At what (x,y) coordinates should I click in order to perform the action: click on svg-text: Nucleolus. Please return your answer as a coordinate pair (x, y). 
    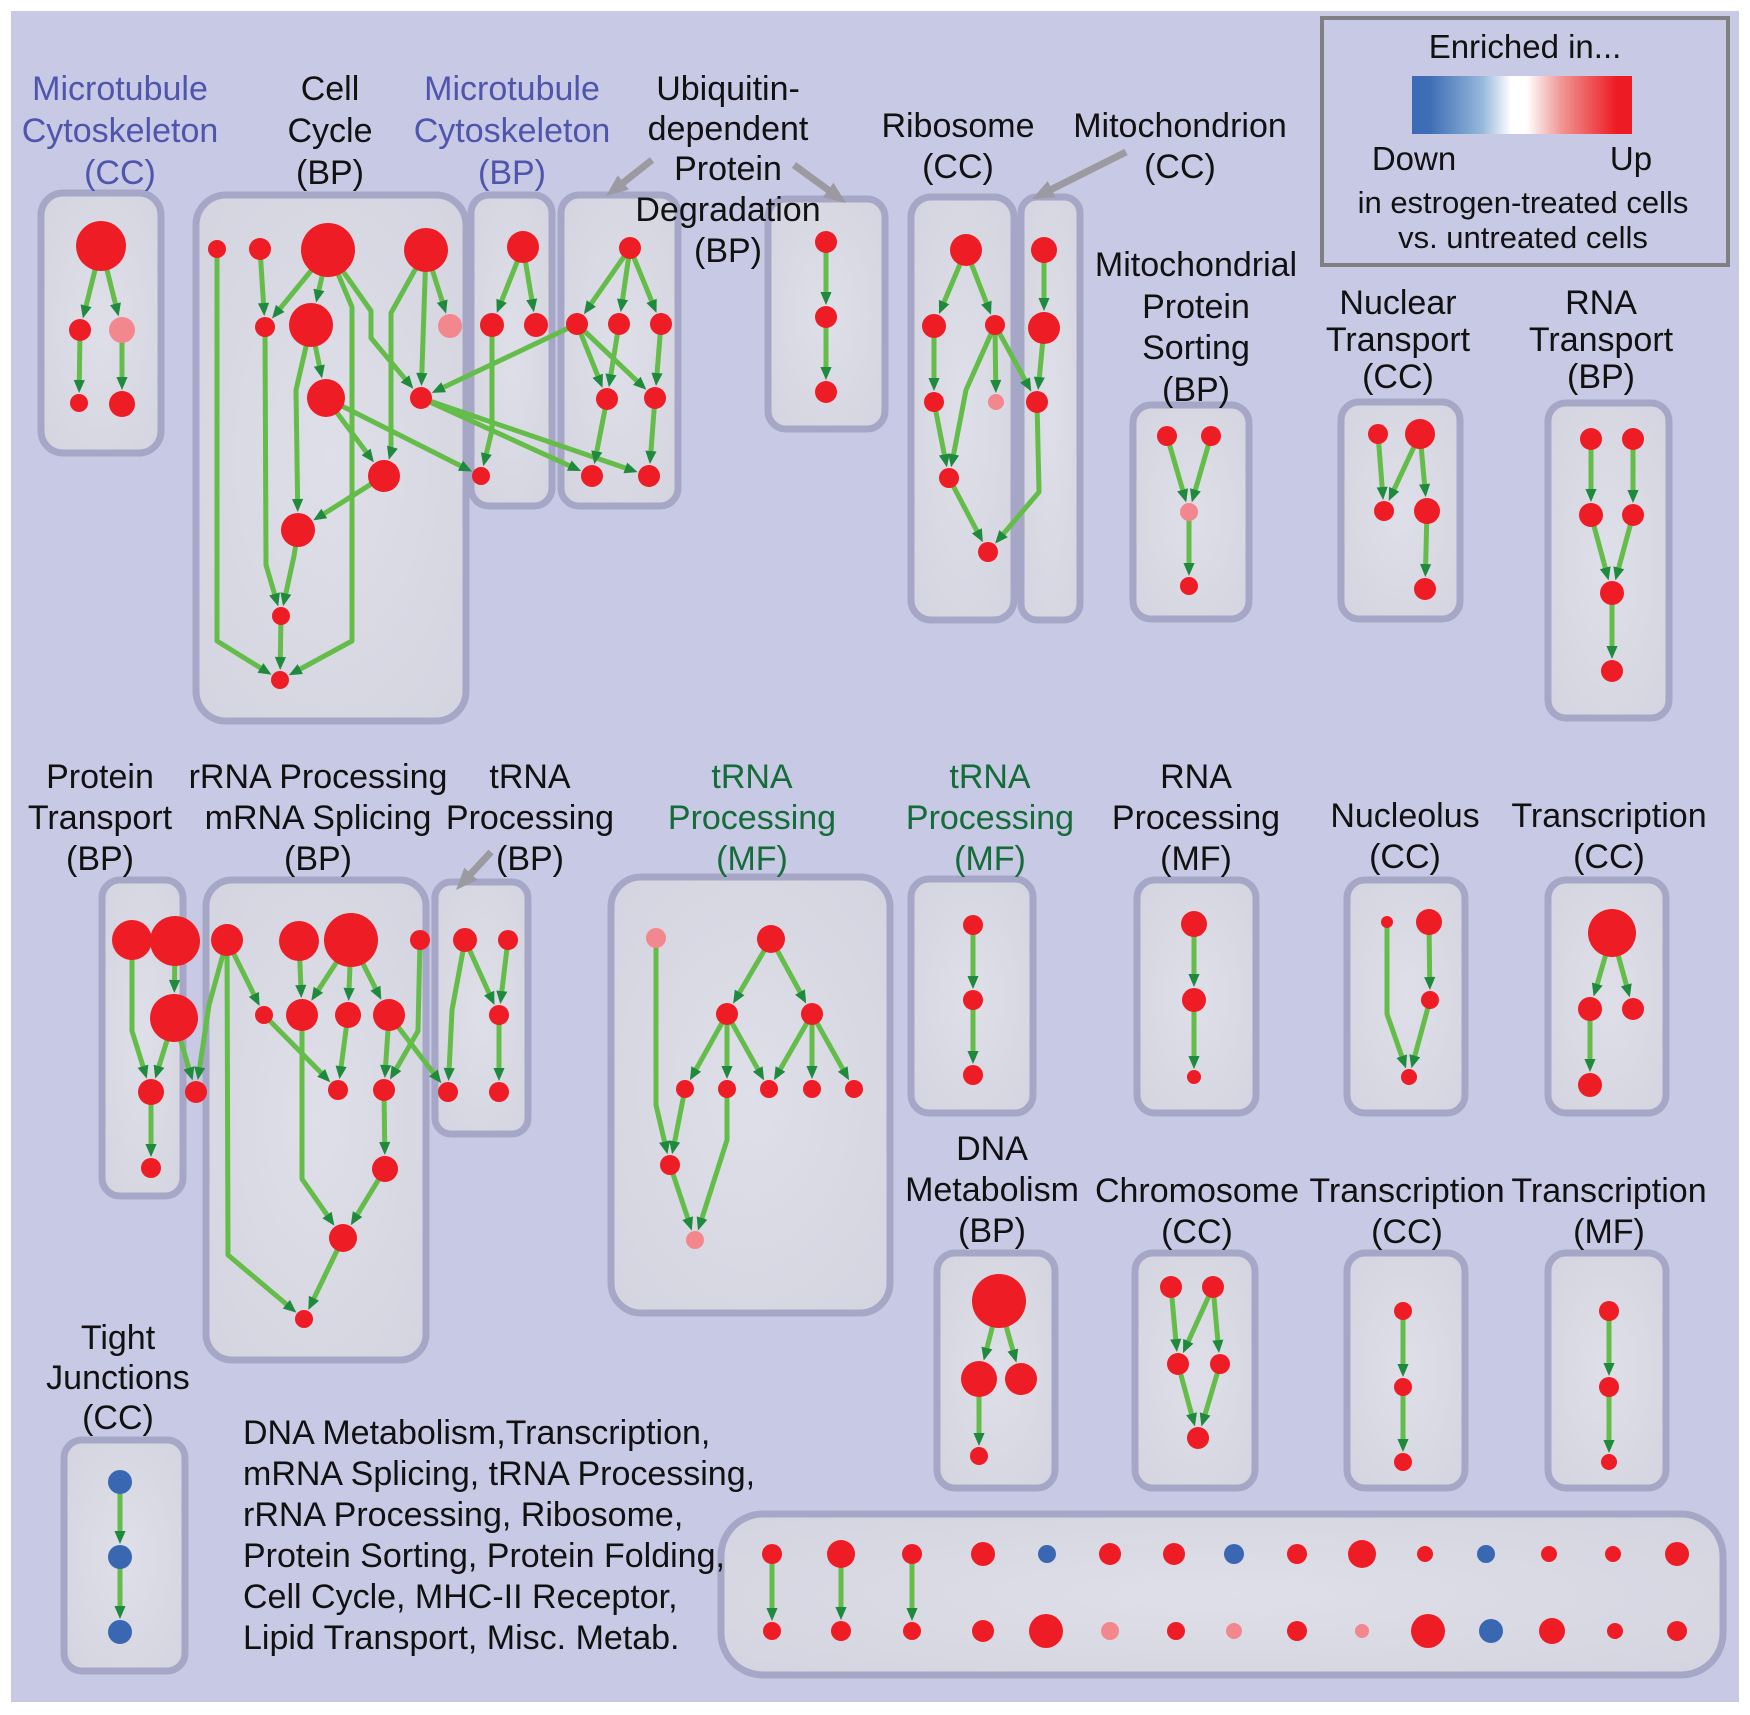
    Looking at the image, I should click on (1404, 816).